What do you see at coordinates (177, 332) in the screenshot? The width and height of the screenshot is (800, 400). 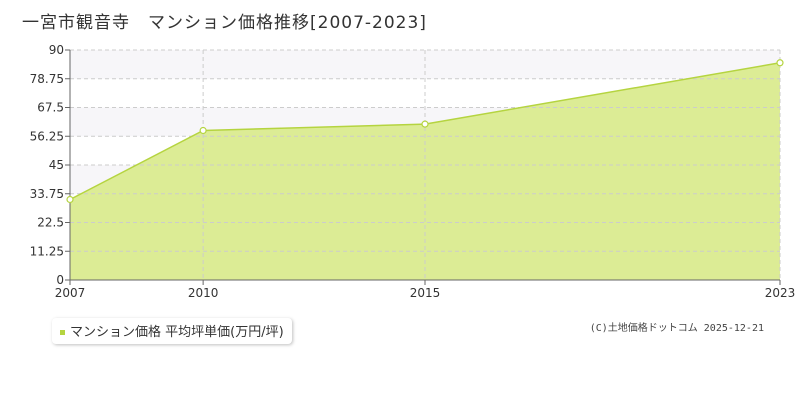 I see `legend-label: マンション価格 平均坪単価(万円/坪)` at bounding box center [177, 332].